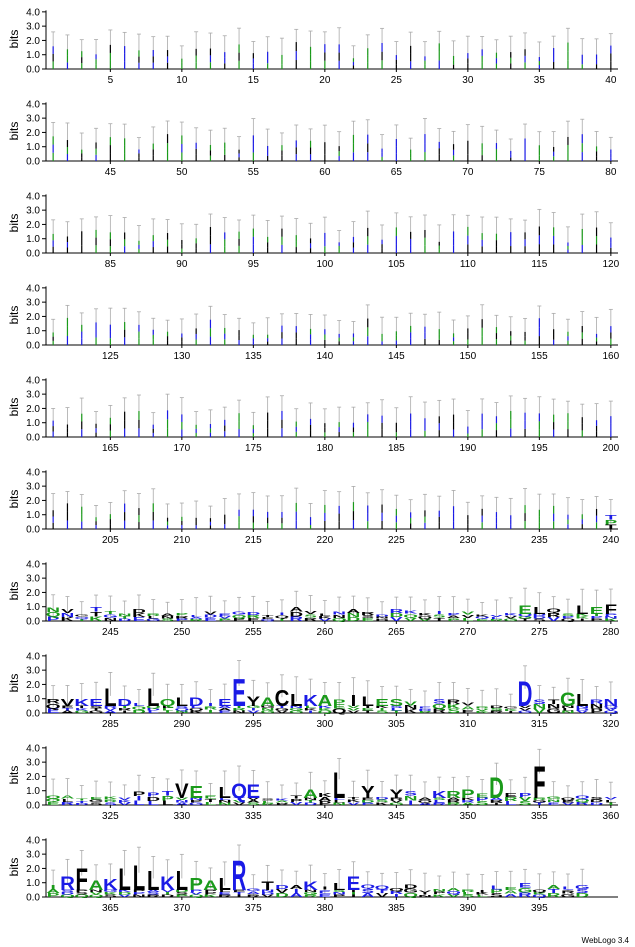  I want to click on logo-position-242: KNV, so click(68, 609).